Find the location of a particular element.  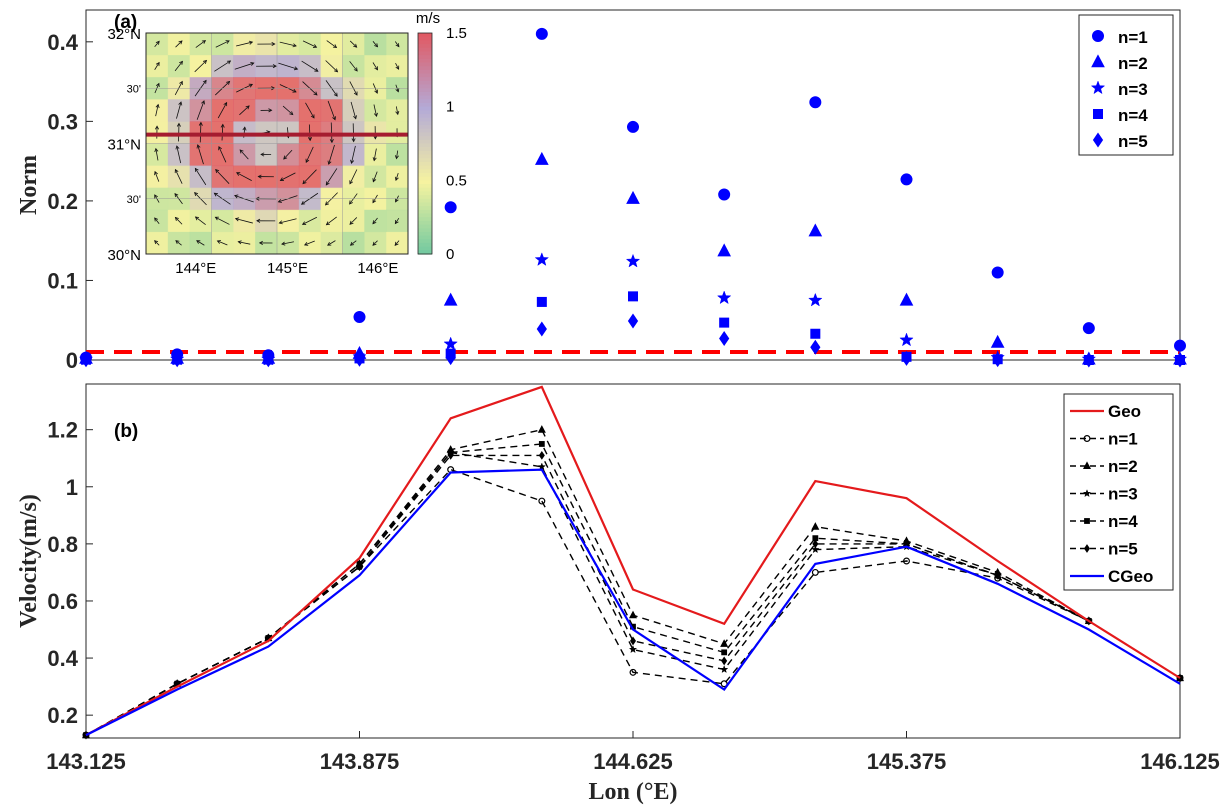

inset-frame is located at coordinates (277, 143).